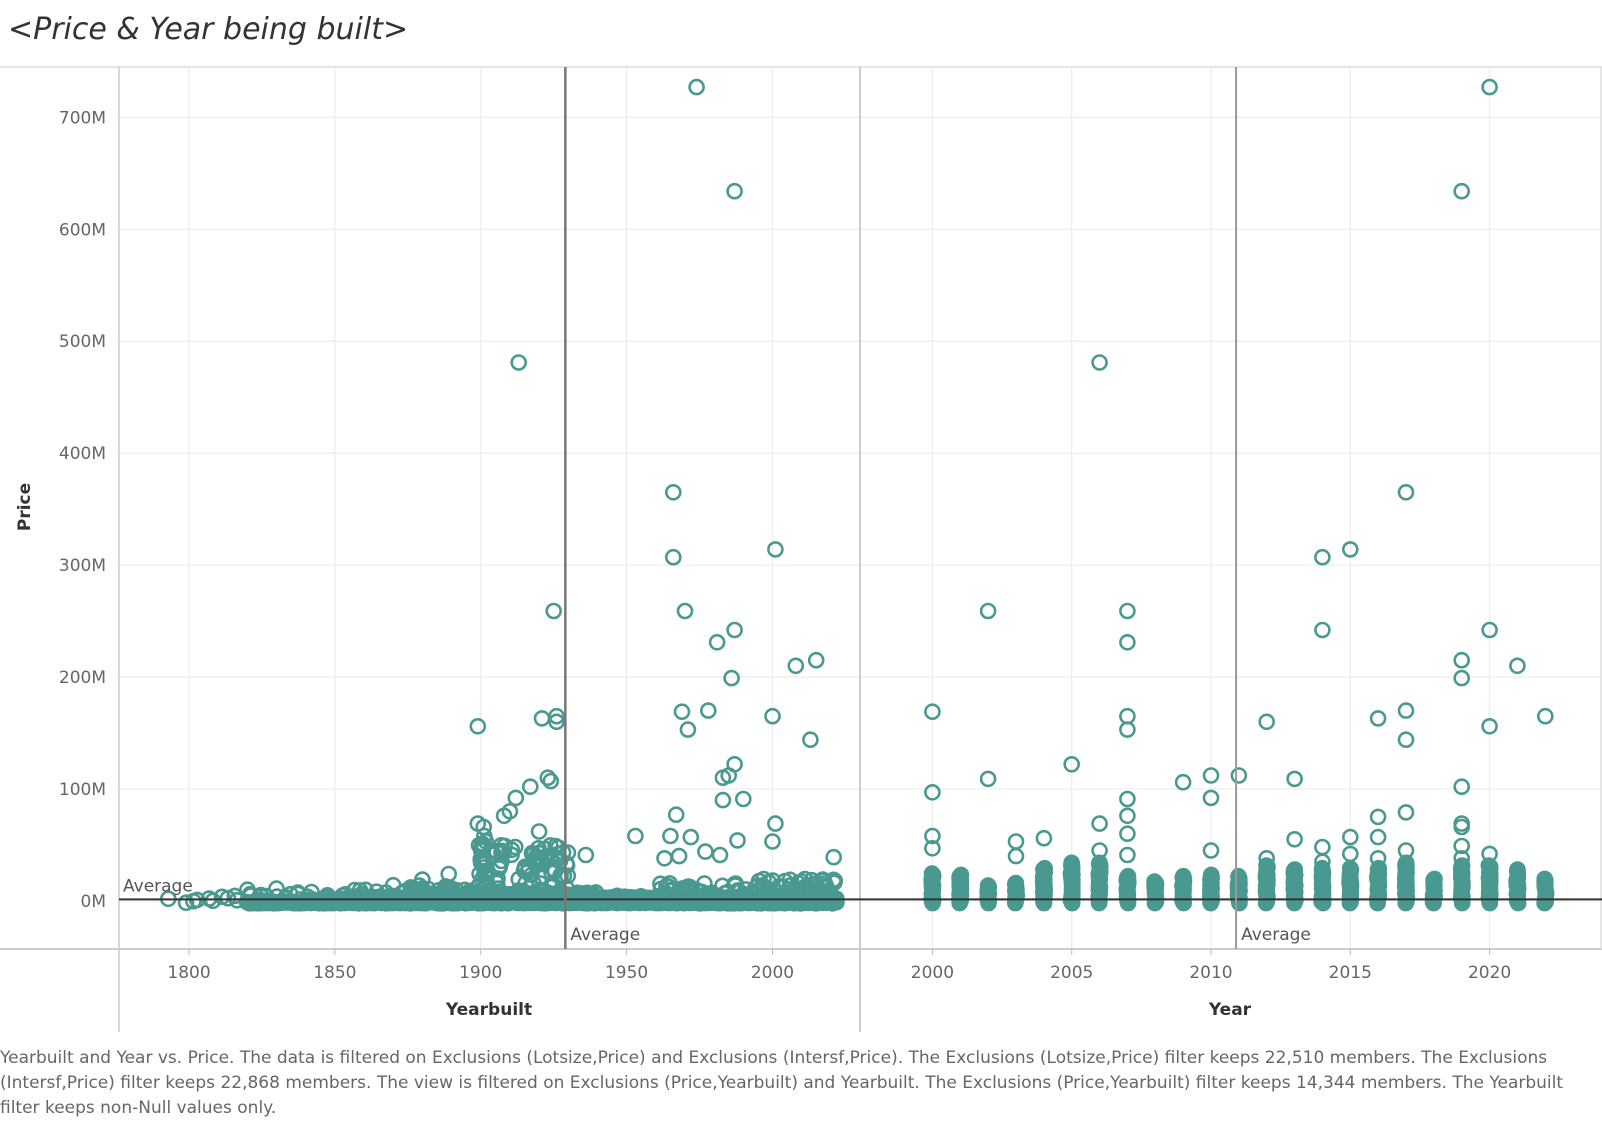  What do you see at coordinates (158, 886) in the screenshot?
I see `average-price-label: Average` at bounding box center [158, 886].